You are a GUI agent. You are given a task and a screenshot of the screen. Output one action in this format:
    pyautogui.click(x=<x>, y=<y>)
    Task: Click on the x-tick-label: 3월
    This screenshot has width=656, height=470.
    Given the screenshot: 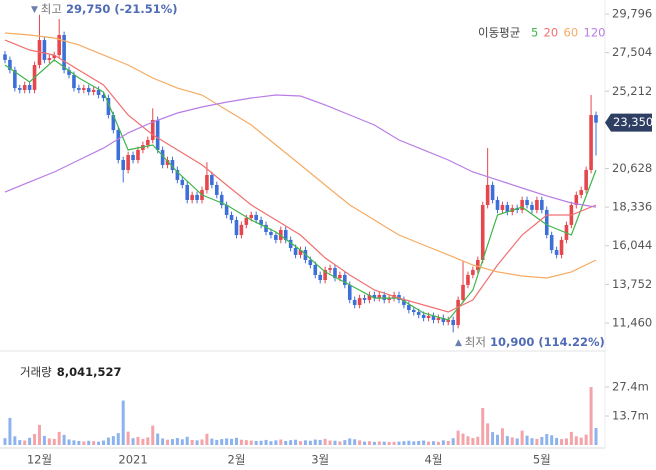 What is the action you would take?
    pyautogui.click(x=320, y=460)
    